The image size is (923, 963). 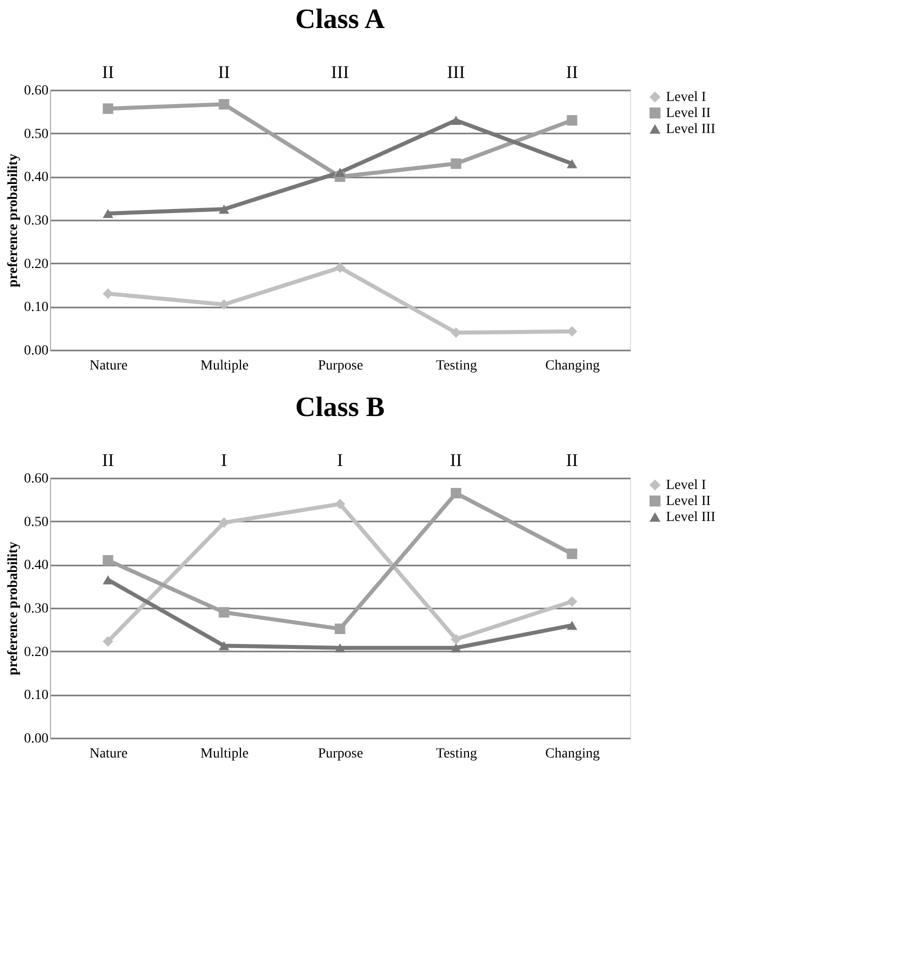 I want to click on chart-title: Class B, so click(x=340, y=407).